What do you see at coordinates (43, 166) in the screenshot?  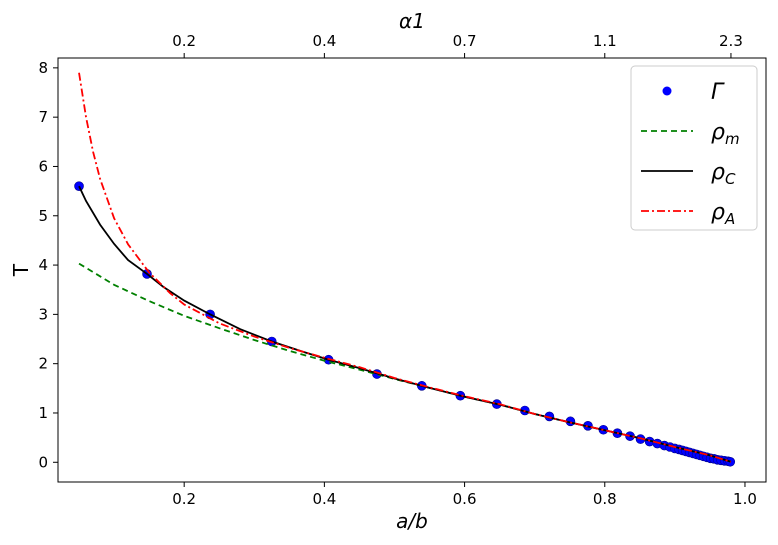 I see `y-tick-label: 6` at bounding box center [43, 166].